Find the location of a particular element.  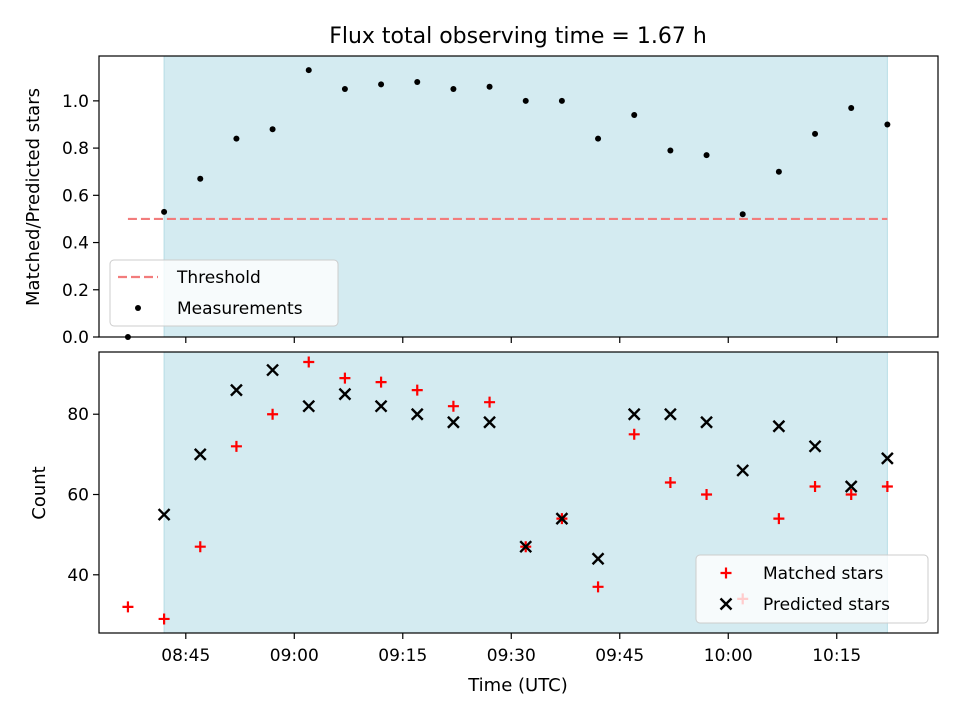

count-legend is located at coordinates (812, 589).